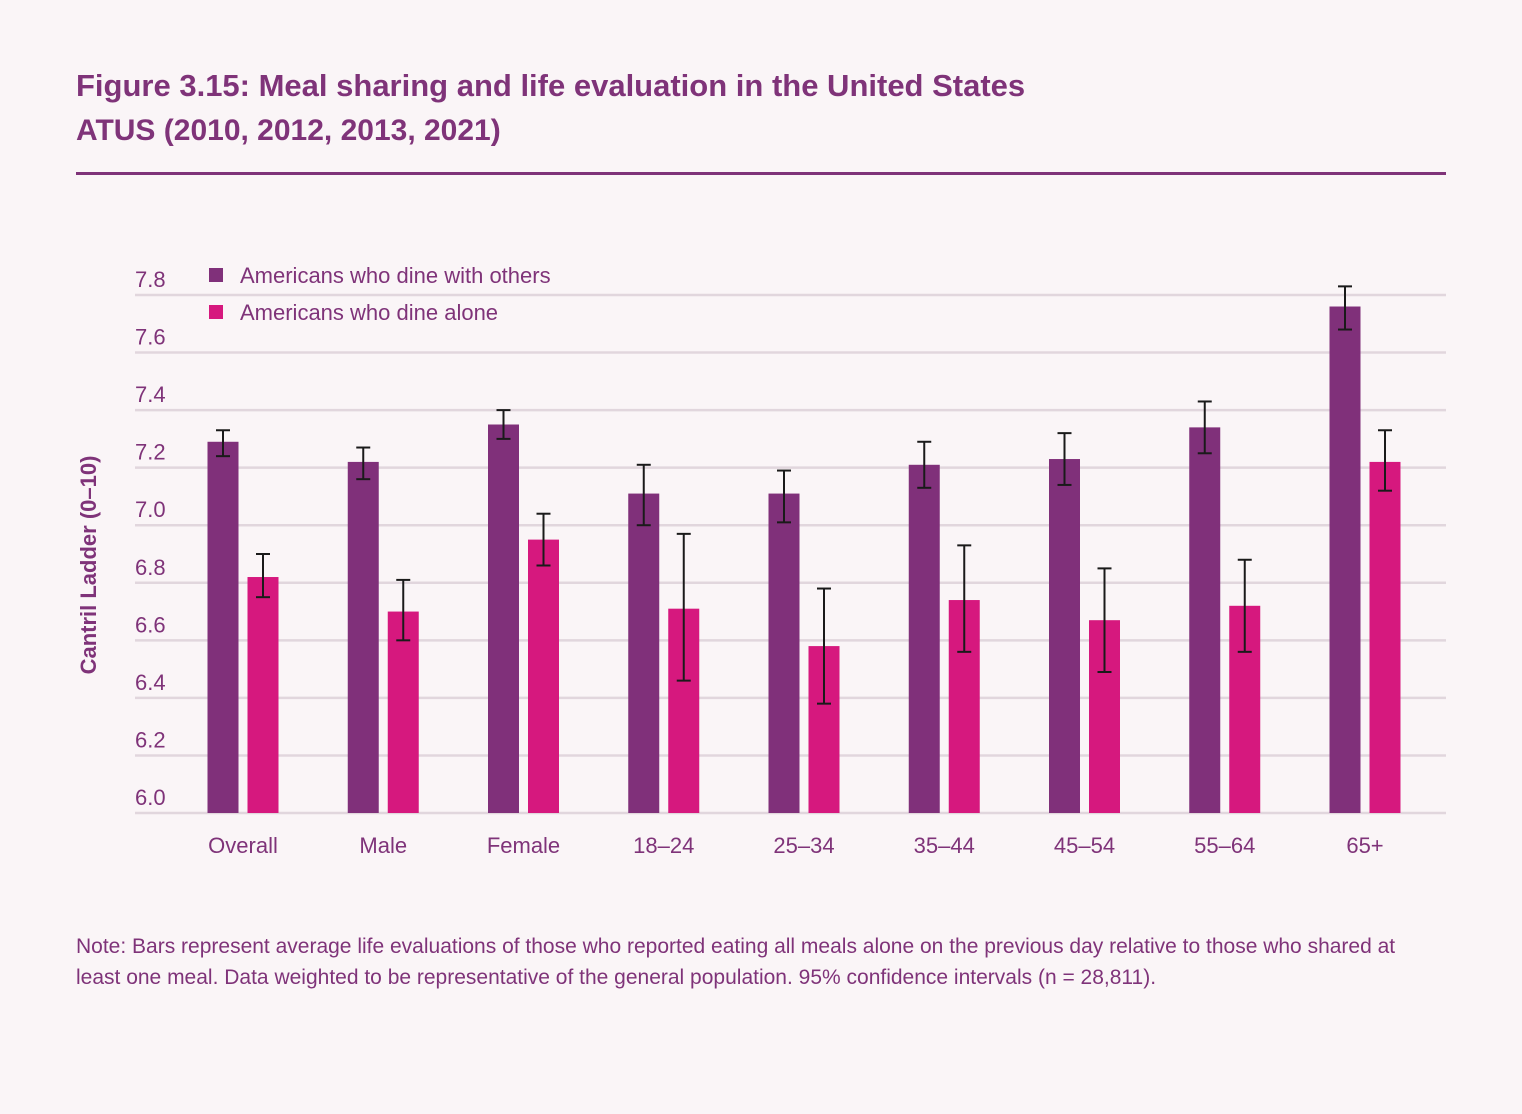 Image resolution: width=1522 pixels, height=1114 pixels. Describe the element at coordinates (150, 624) in the screenshot. I see `y-tick-label: 6.6` at that location.